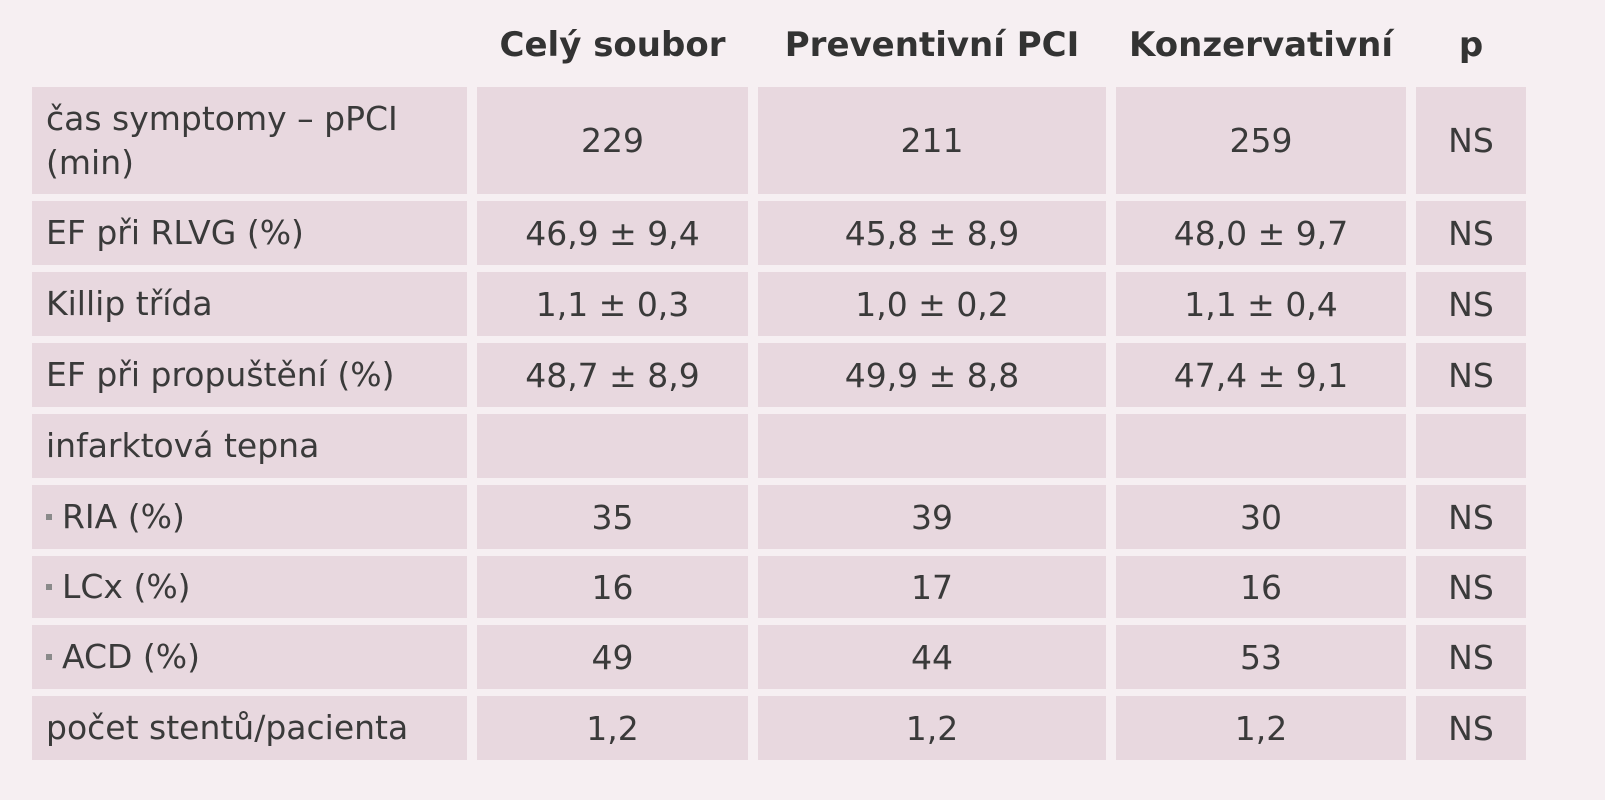  Describe the element at coordinates (249, 45) in the screenshot. I see `corner-cell` at that location.